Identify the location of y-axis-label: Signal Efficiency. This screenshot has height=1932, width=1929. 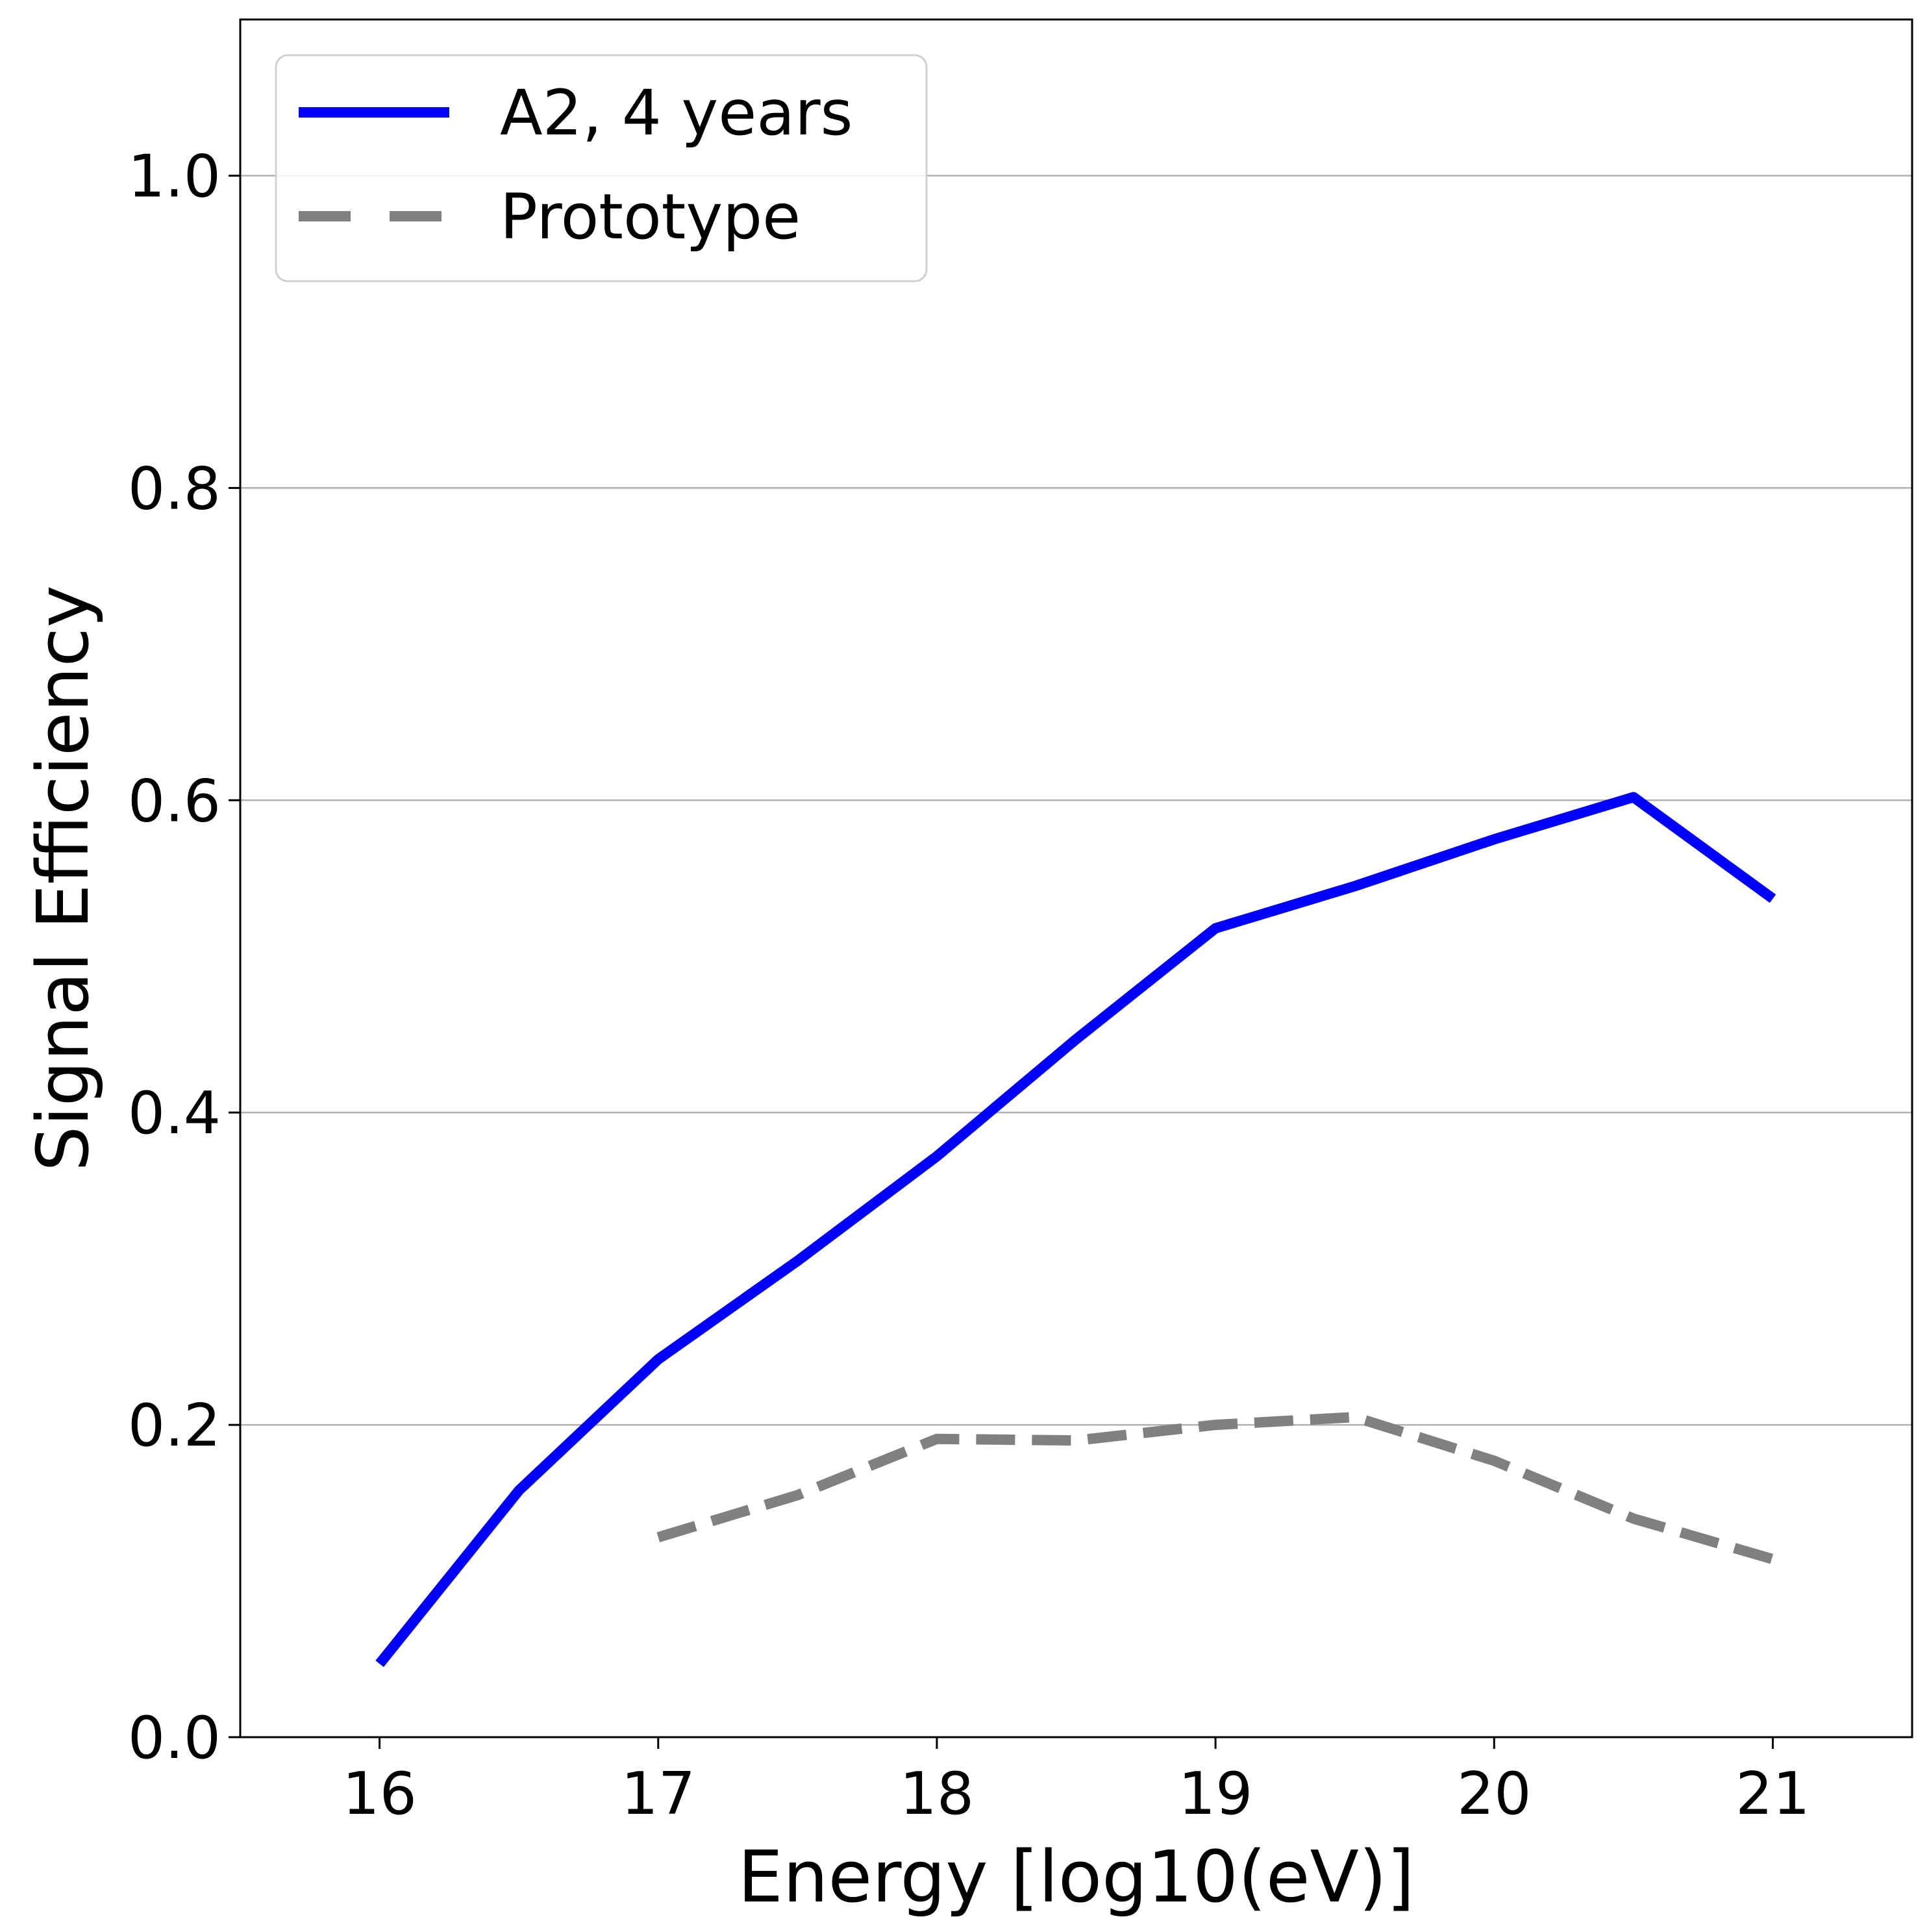
(63, 878).